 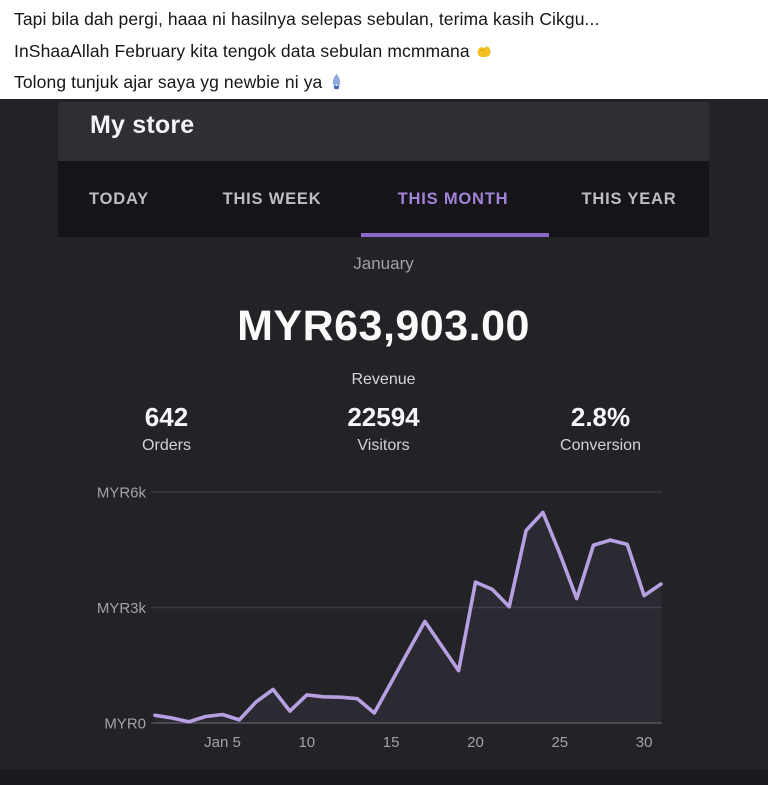 I want to click on svg-text: MYR6k, so click(x=122, y=493).